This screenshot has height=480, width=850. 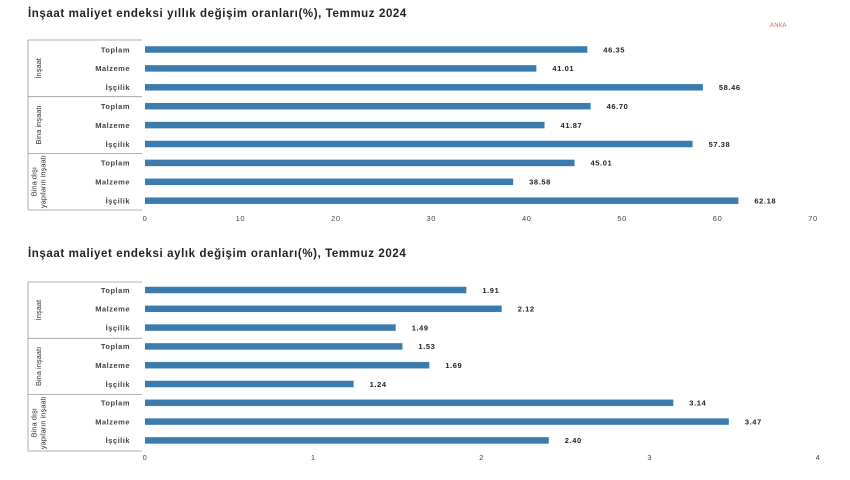 I want to click on bar-value-label: 1.69, so click(x=453, y=365).